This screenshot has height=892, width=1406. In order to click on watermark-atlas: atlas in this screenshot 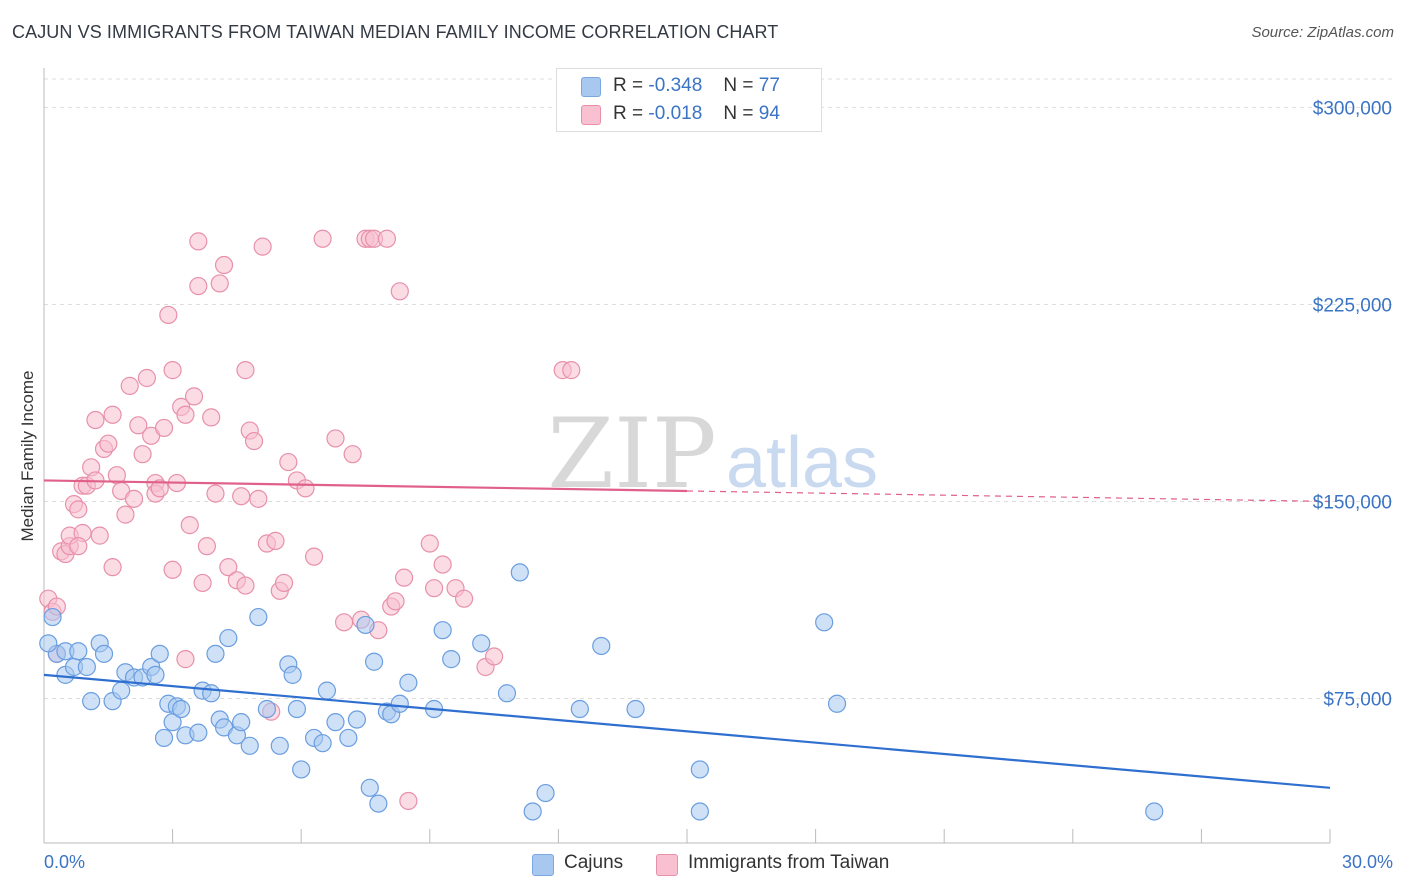, I will do `click(802, 463)`.